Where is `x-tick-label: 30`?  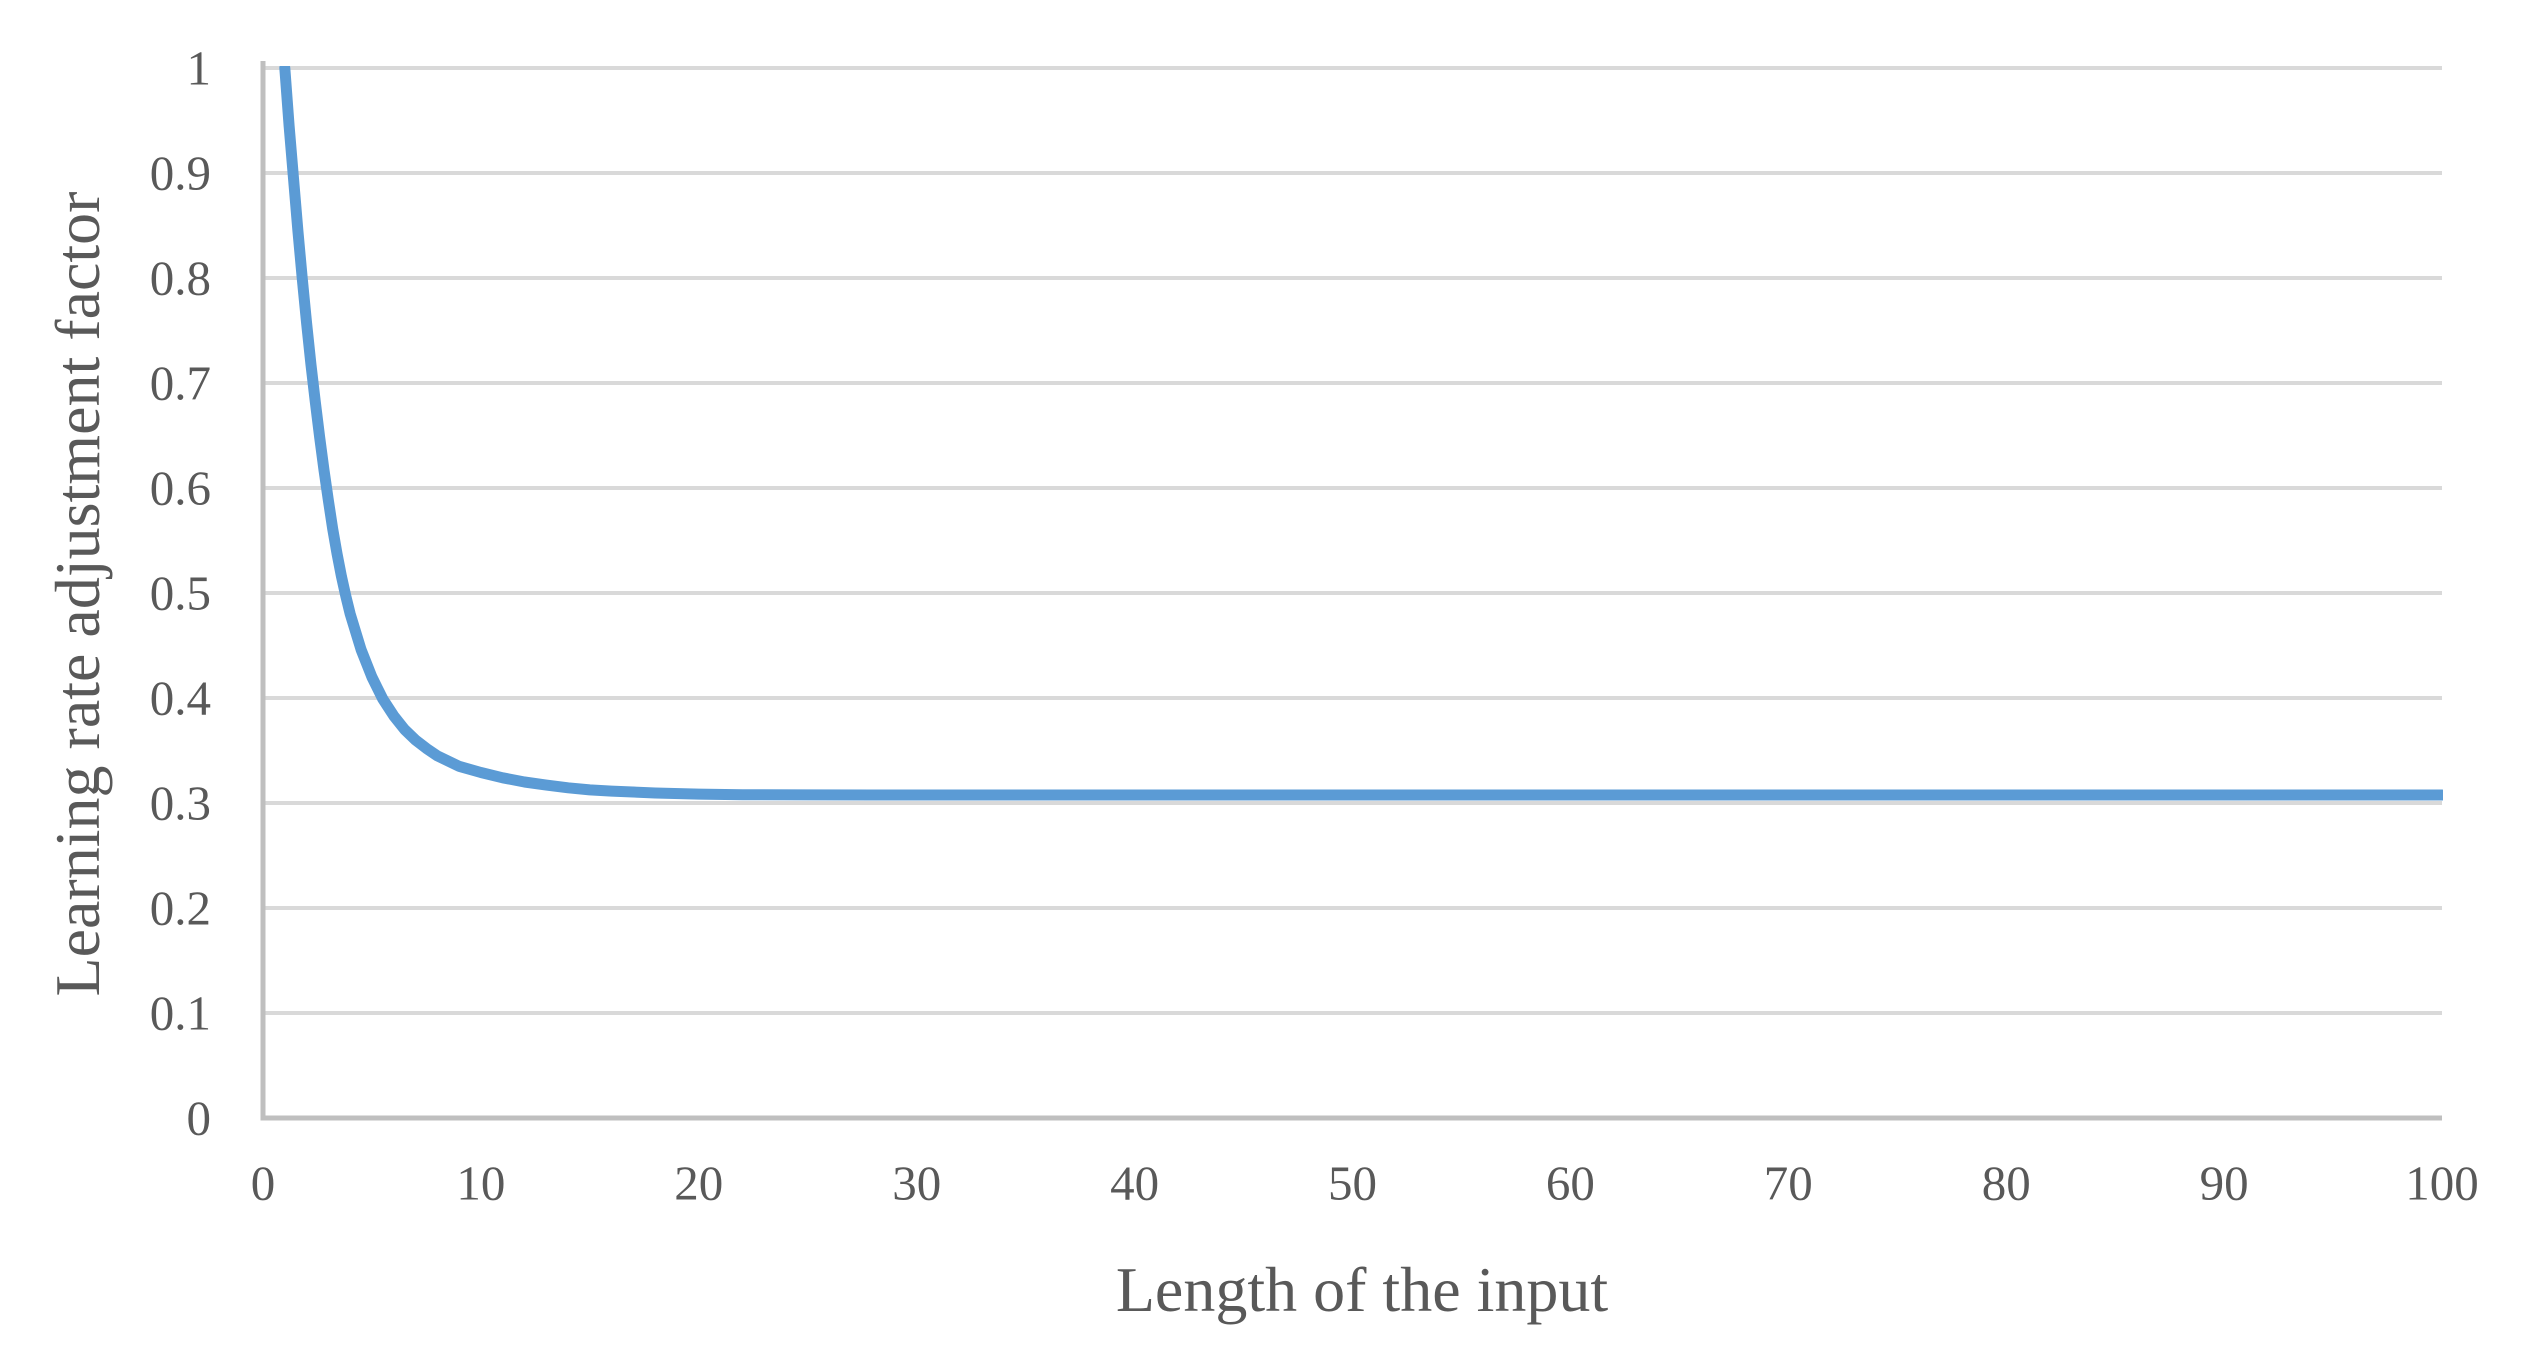
x-tick-label: 30 is located at coordinates (917, 1183).